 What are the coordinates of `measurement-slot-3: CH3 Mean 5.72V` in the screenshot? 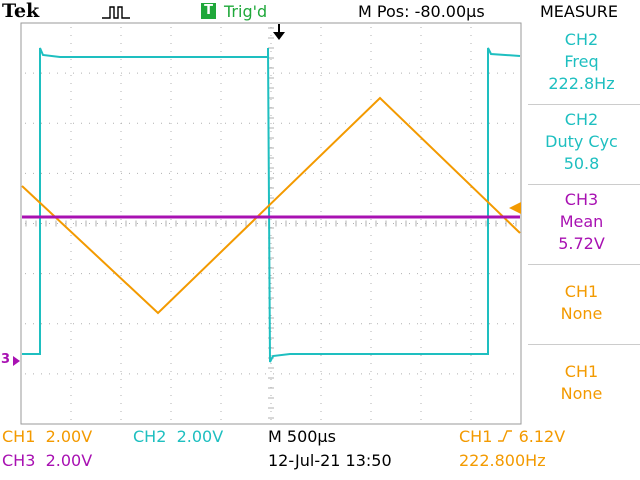 It's located at (581, 222).